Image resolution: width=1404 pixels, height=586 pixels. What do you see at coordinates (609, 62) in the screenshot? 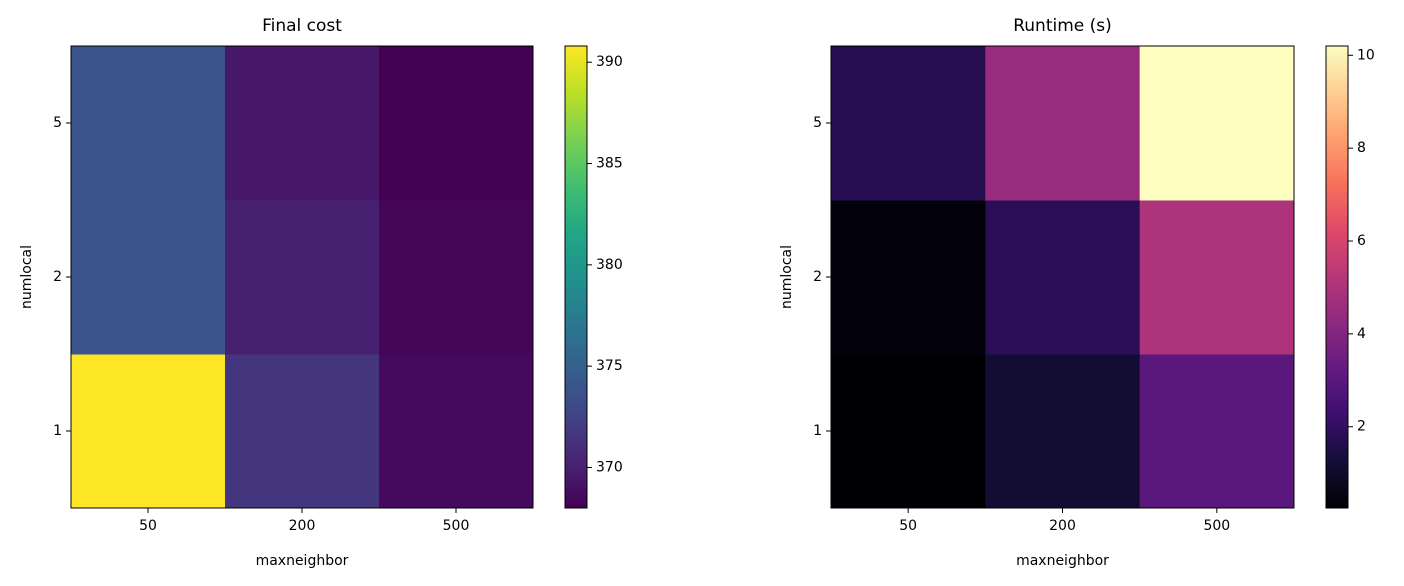
I see `colorbar-tick-label: 390` at bounding box center [609, 62].